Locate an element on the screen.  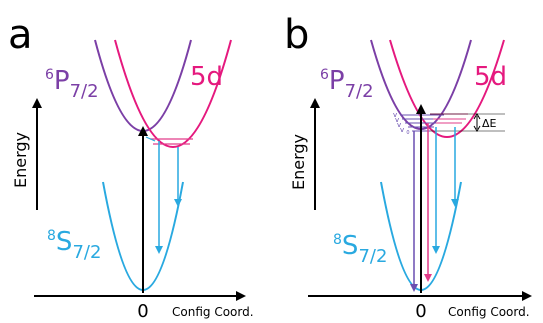
panel-a-d-parabola is located at coordinates (173, 93).